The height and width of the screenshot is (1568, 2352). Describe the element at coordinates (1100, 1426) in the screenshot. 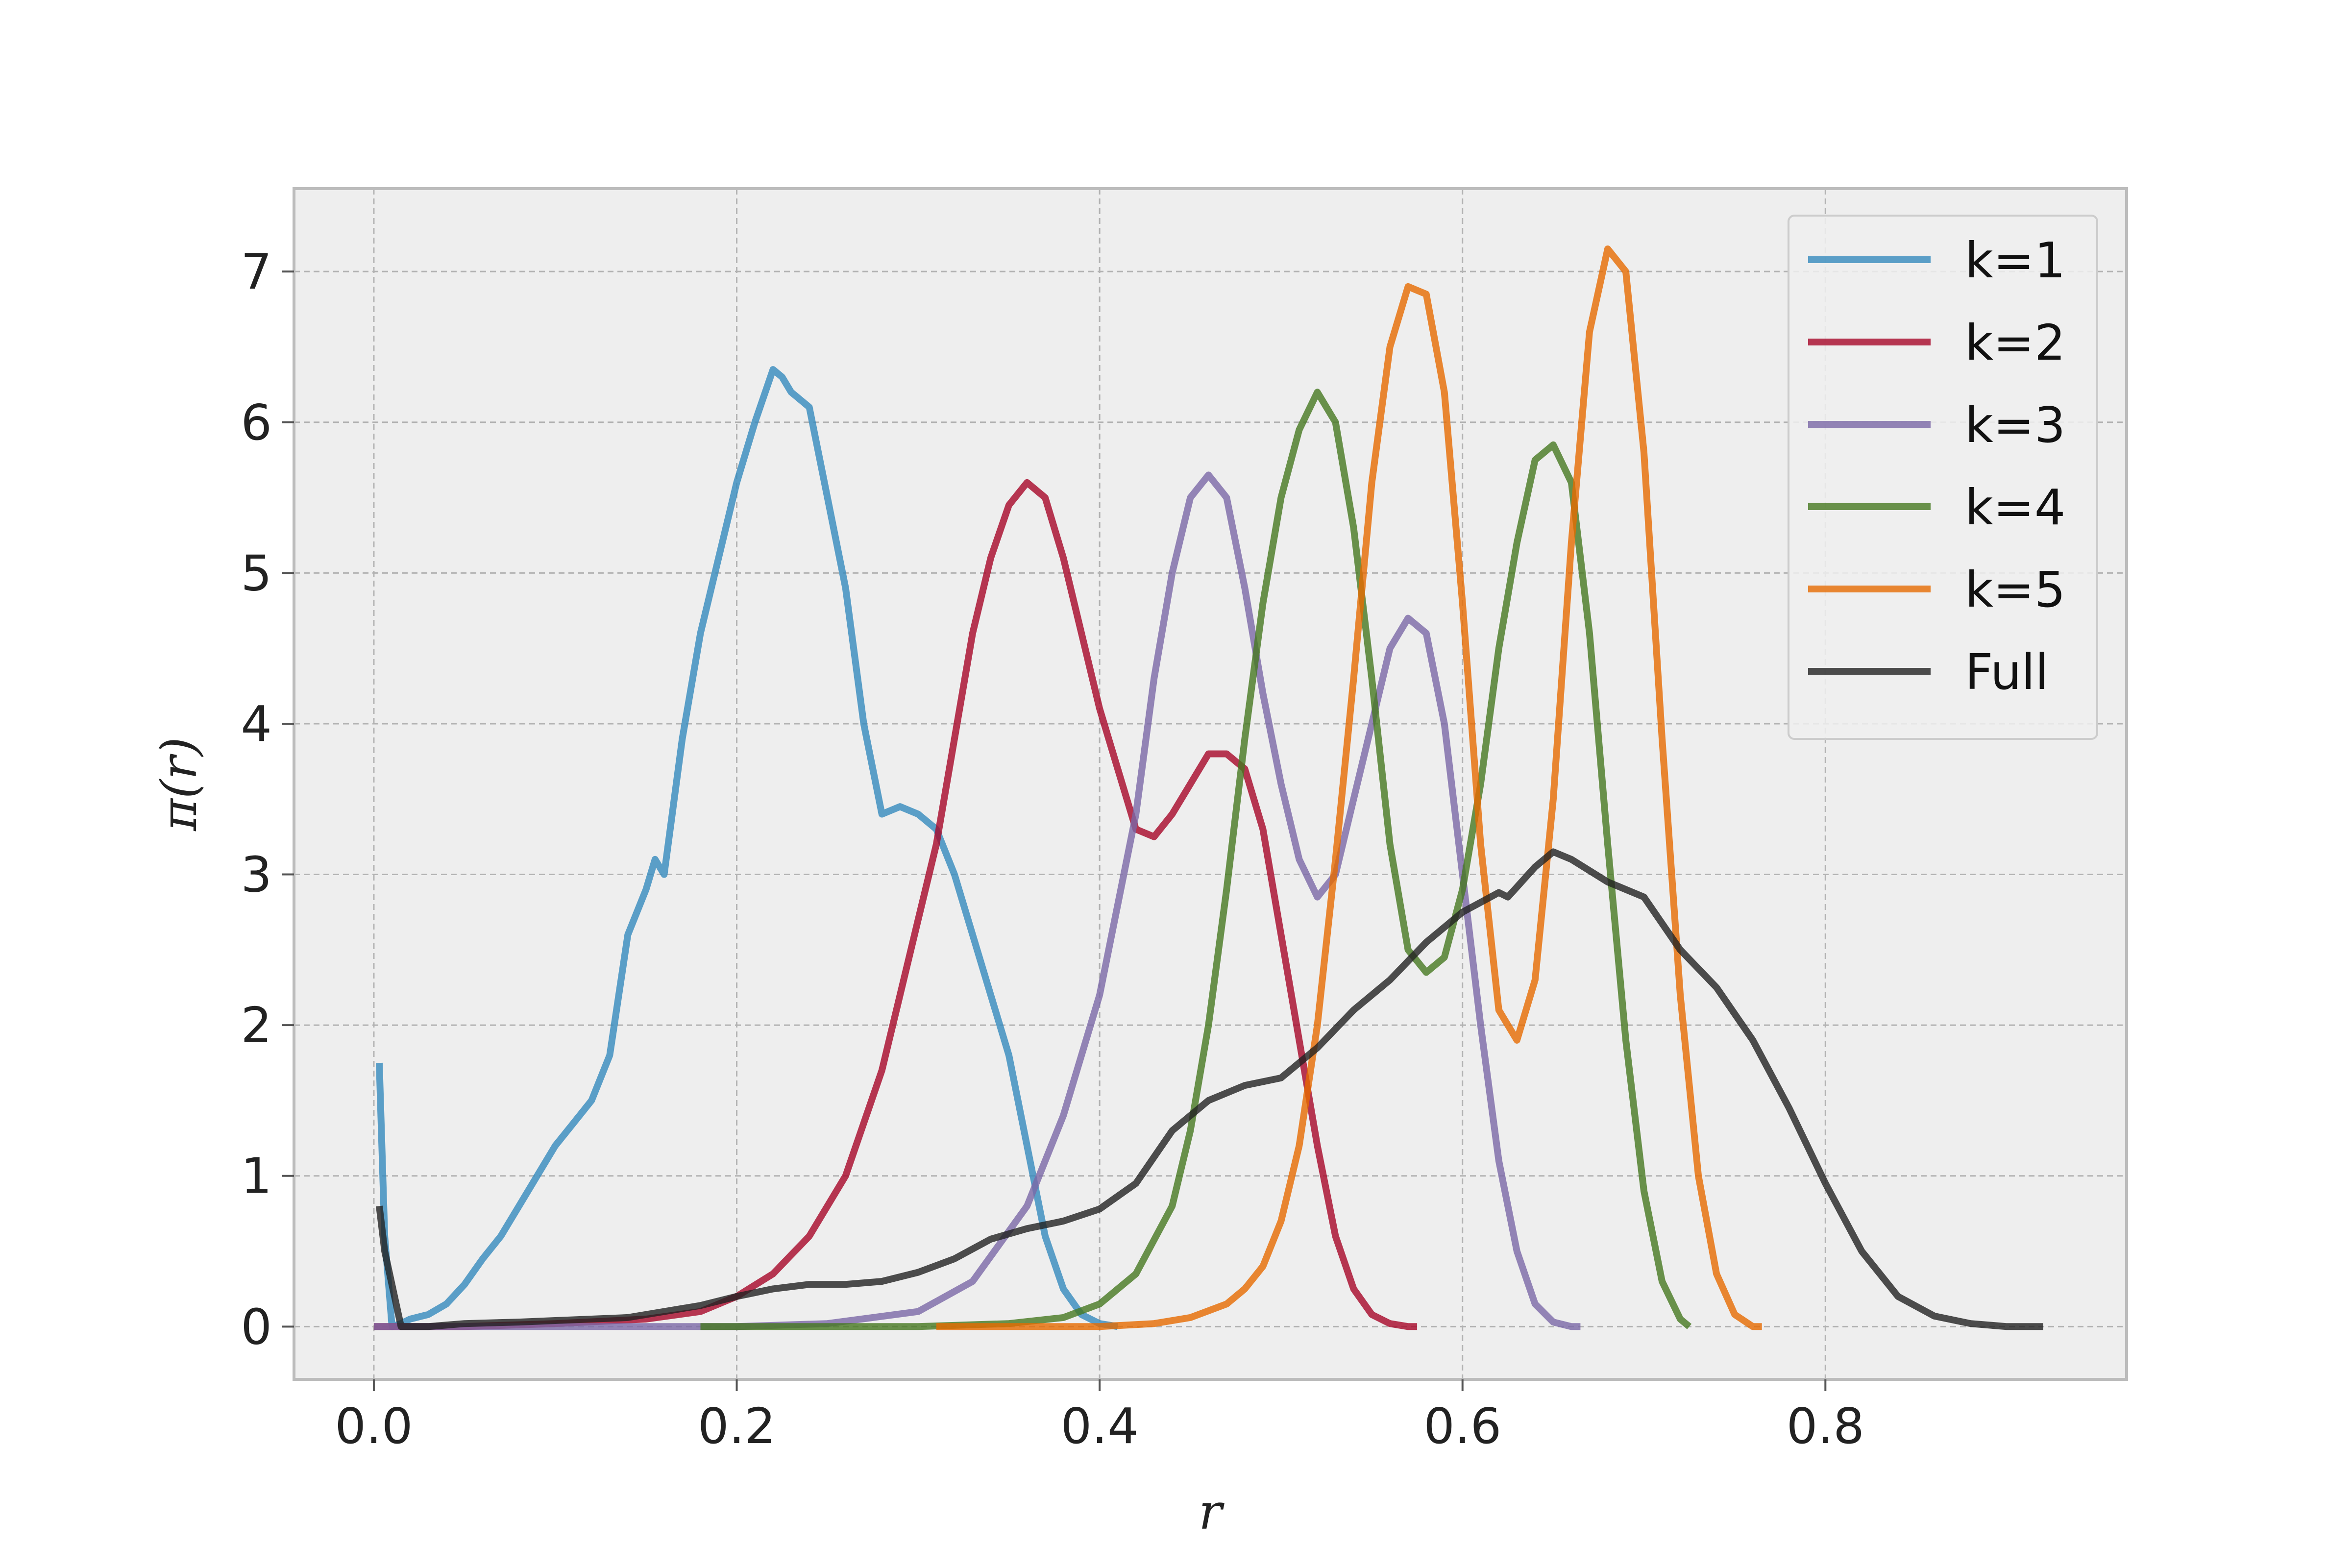

I see `x-tick-label: 0.4` at that location.